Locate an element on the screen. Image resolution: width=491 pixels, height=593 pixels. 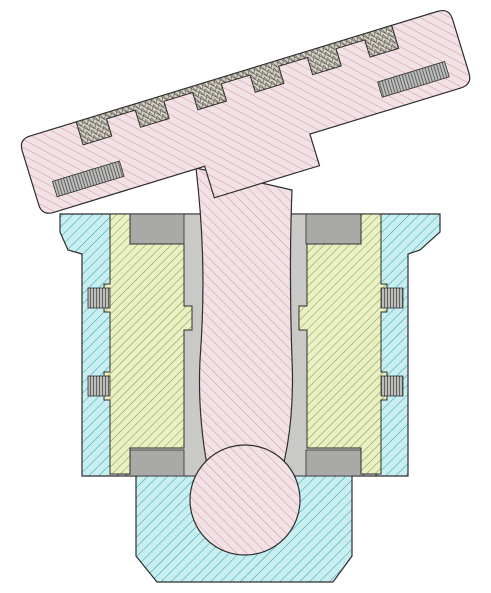
ball-end is located at coordinates (245, 500).